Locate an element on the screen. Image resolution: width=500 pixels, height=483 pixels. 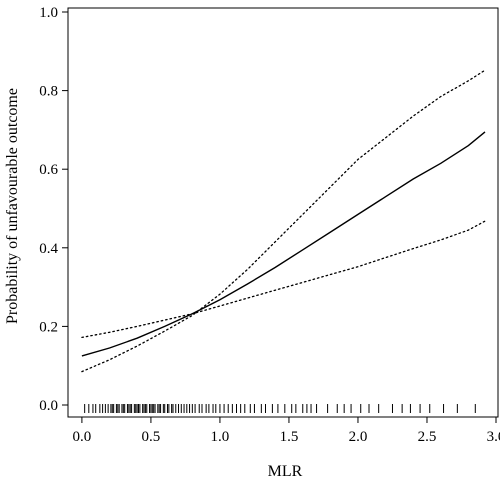
y-tick-label: 0.0 is located at coordinates (48, 406).